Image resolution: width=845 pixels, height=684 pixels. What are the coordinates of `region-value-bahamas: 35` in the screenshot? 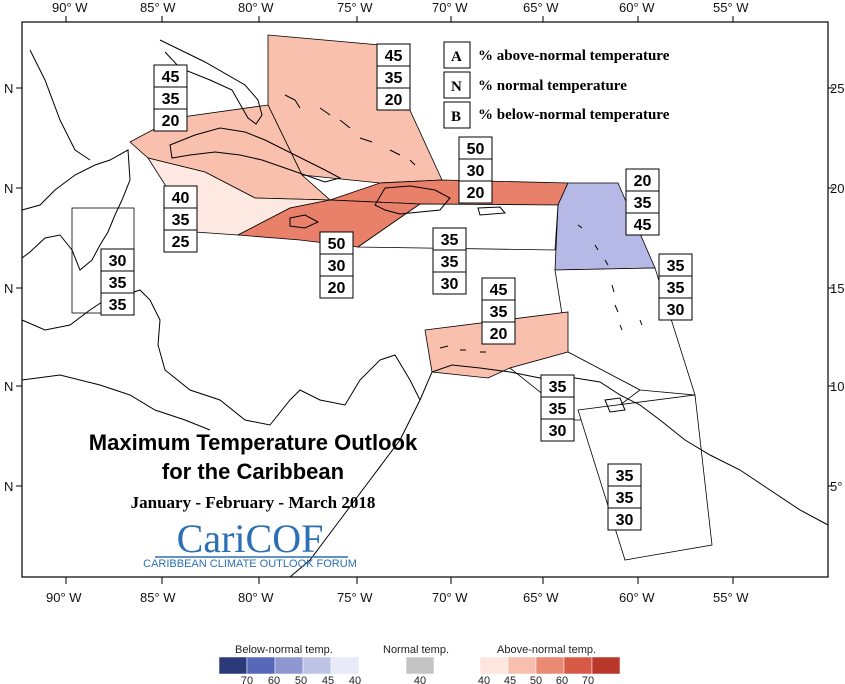 It's located at (394, 78).